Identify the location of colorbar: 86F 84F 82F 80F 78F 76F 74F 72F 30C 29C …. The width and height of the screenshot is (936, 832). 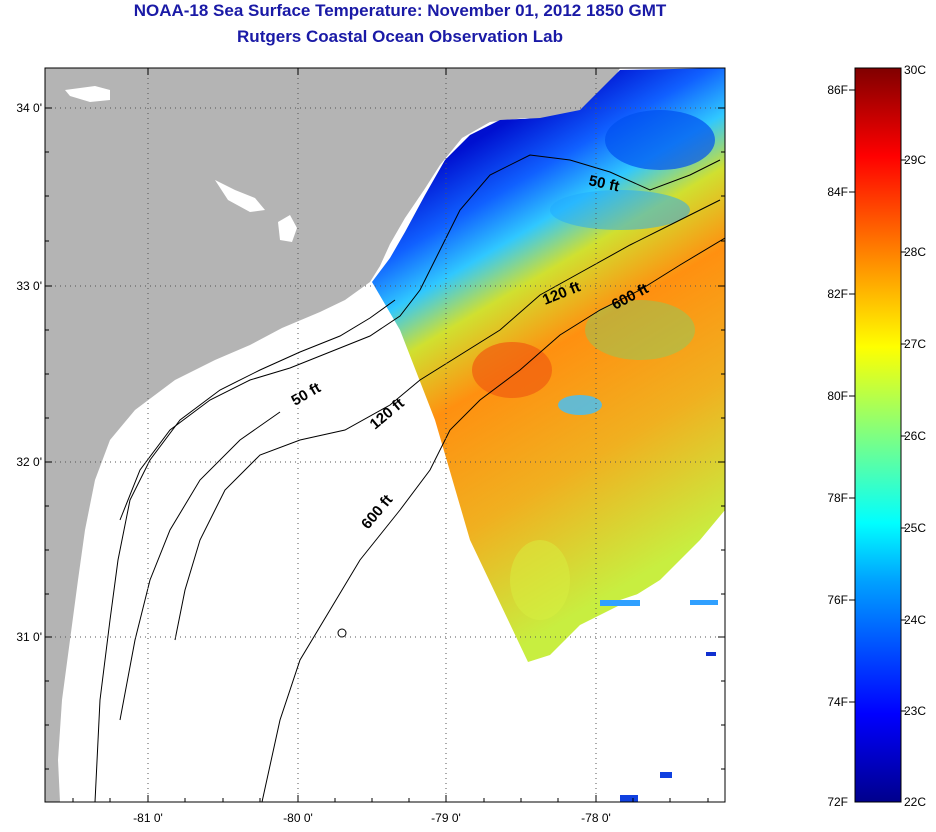
(876, 436).